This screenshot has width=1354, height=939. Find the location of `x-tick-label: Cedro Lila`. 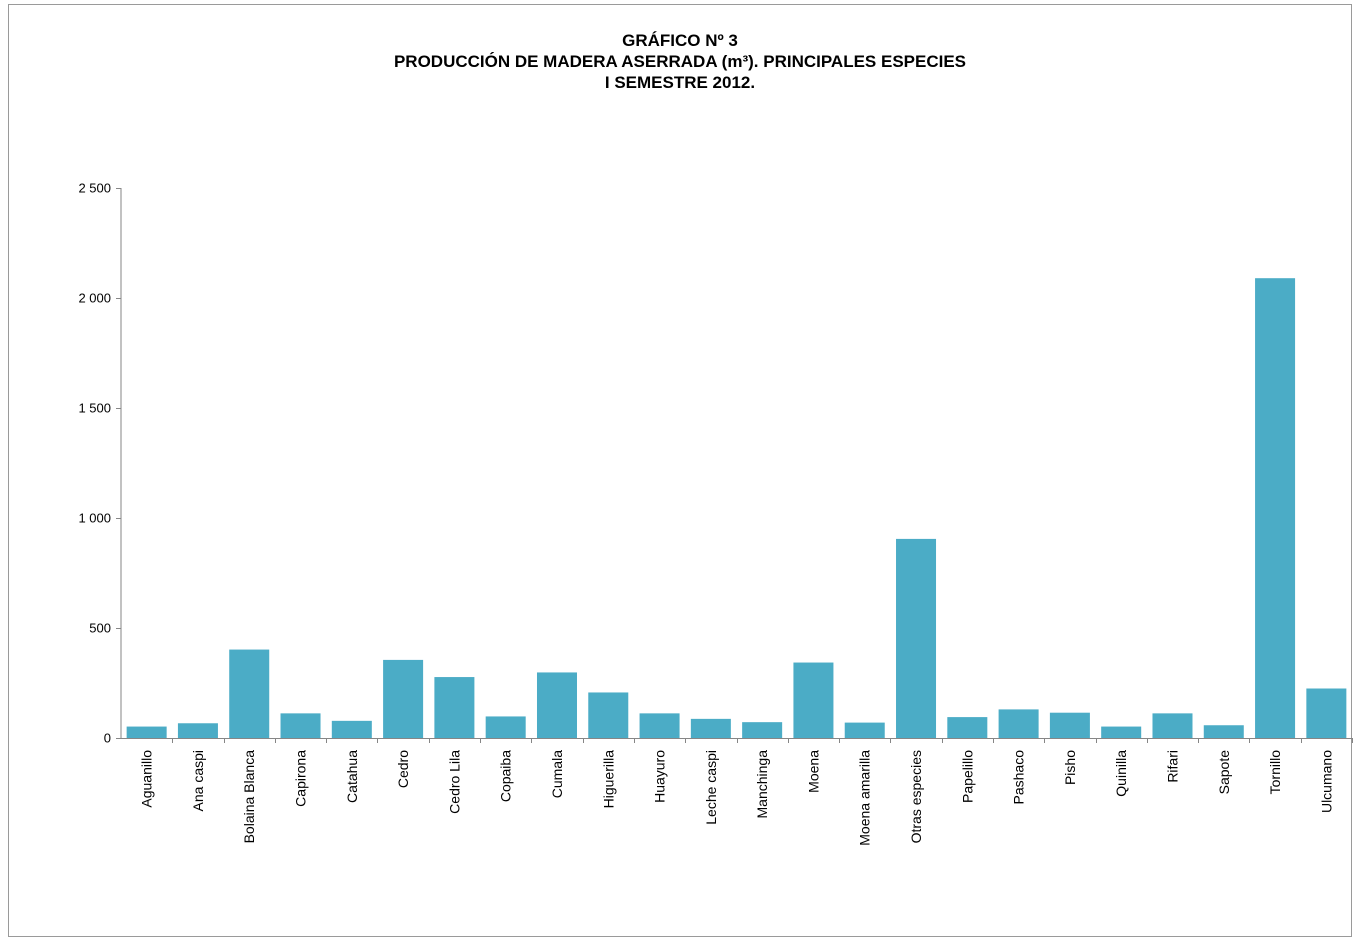

x-tick-label: Cedro Lila is located at coordinates (454, 782).